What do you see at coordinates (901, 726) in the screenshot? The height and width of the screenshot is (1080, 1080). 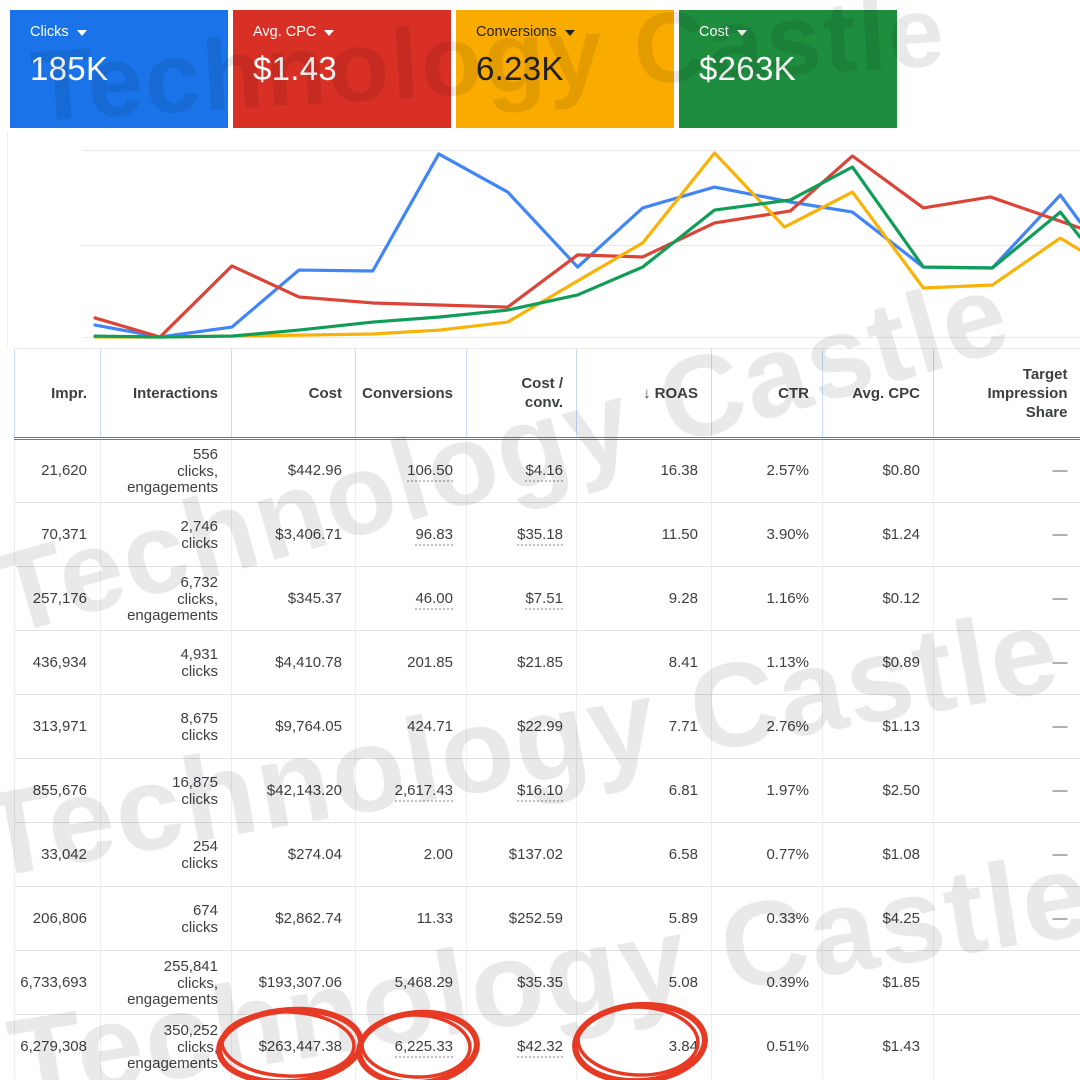 I see `cell-value: $1.13` at bounding box center [901, 726].